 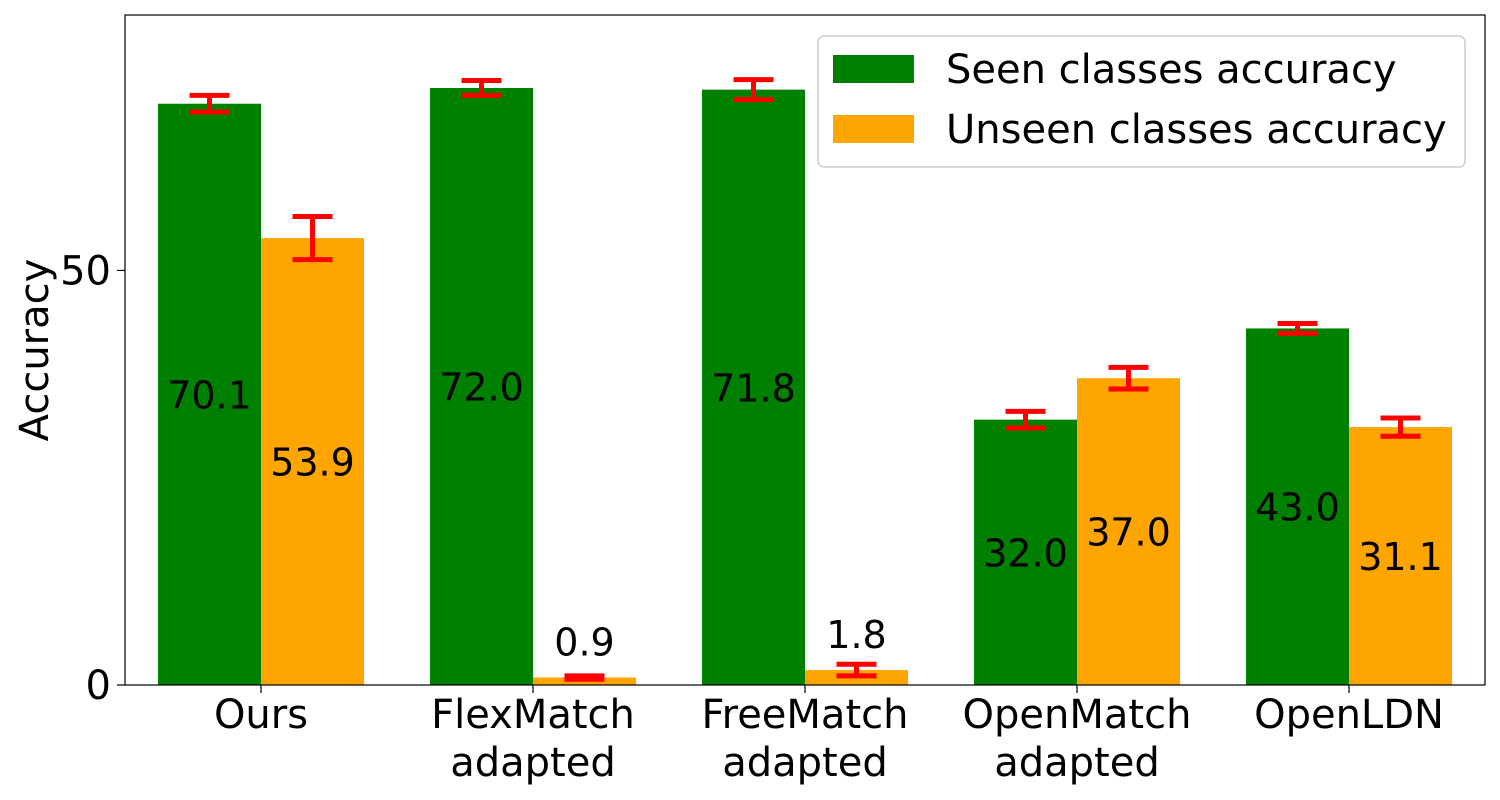 I want to click on value-label-1-3: 37.0, so click(x=1128, y=533).